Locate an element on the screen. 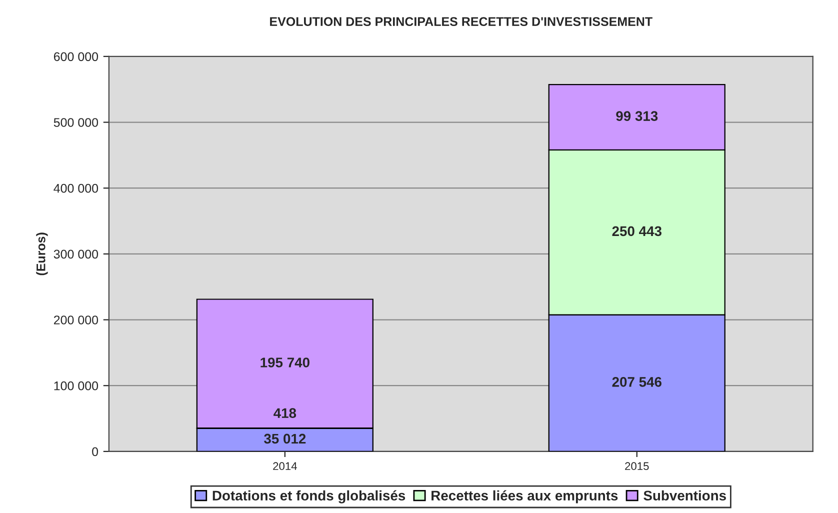 The image size is (838, 513). data-label: 250 443 is located at coordinates (637, 231).